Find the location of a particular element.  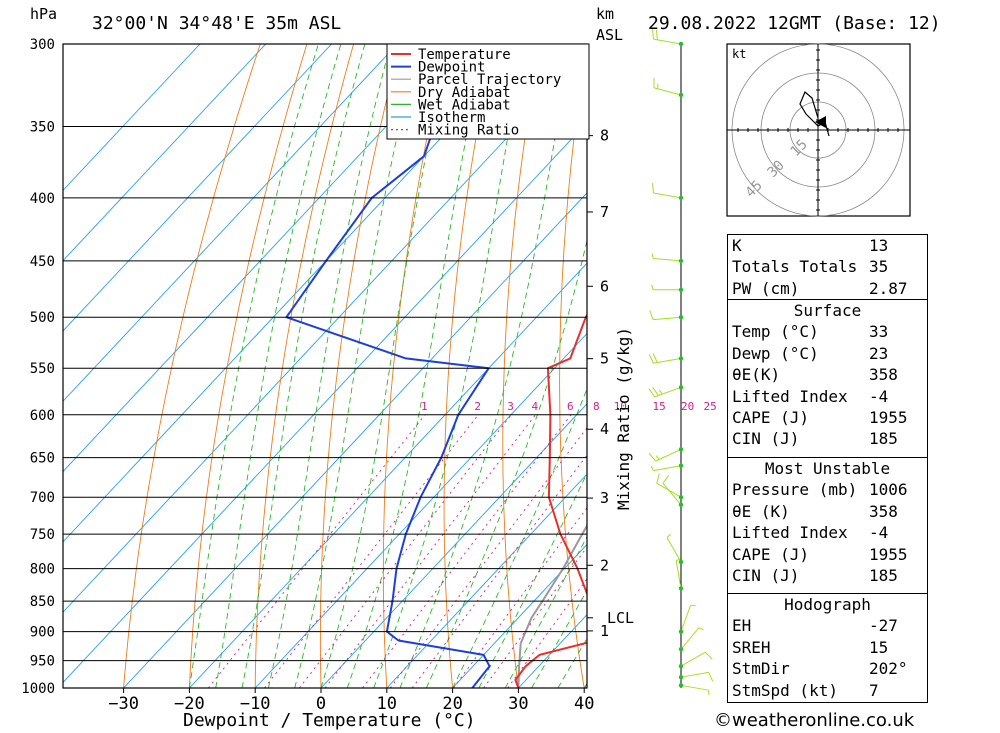

pressure-tick-label: 750 is located at coordinates (42, 535).